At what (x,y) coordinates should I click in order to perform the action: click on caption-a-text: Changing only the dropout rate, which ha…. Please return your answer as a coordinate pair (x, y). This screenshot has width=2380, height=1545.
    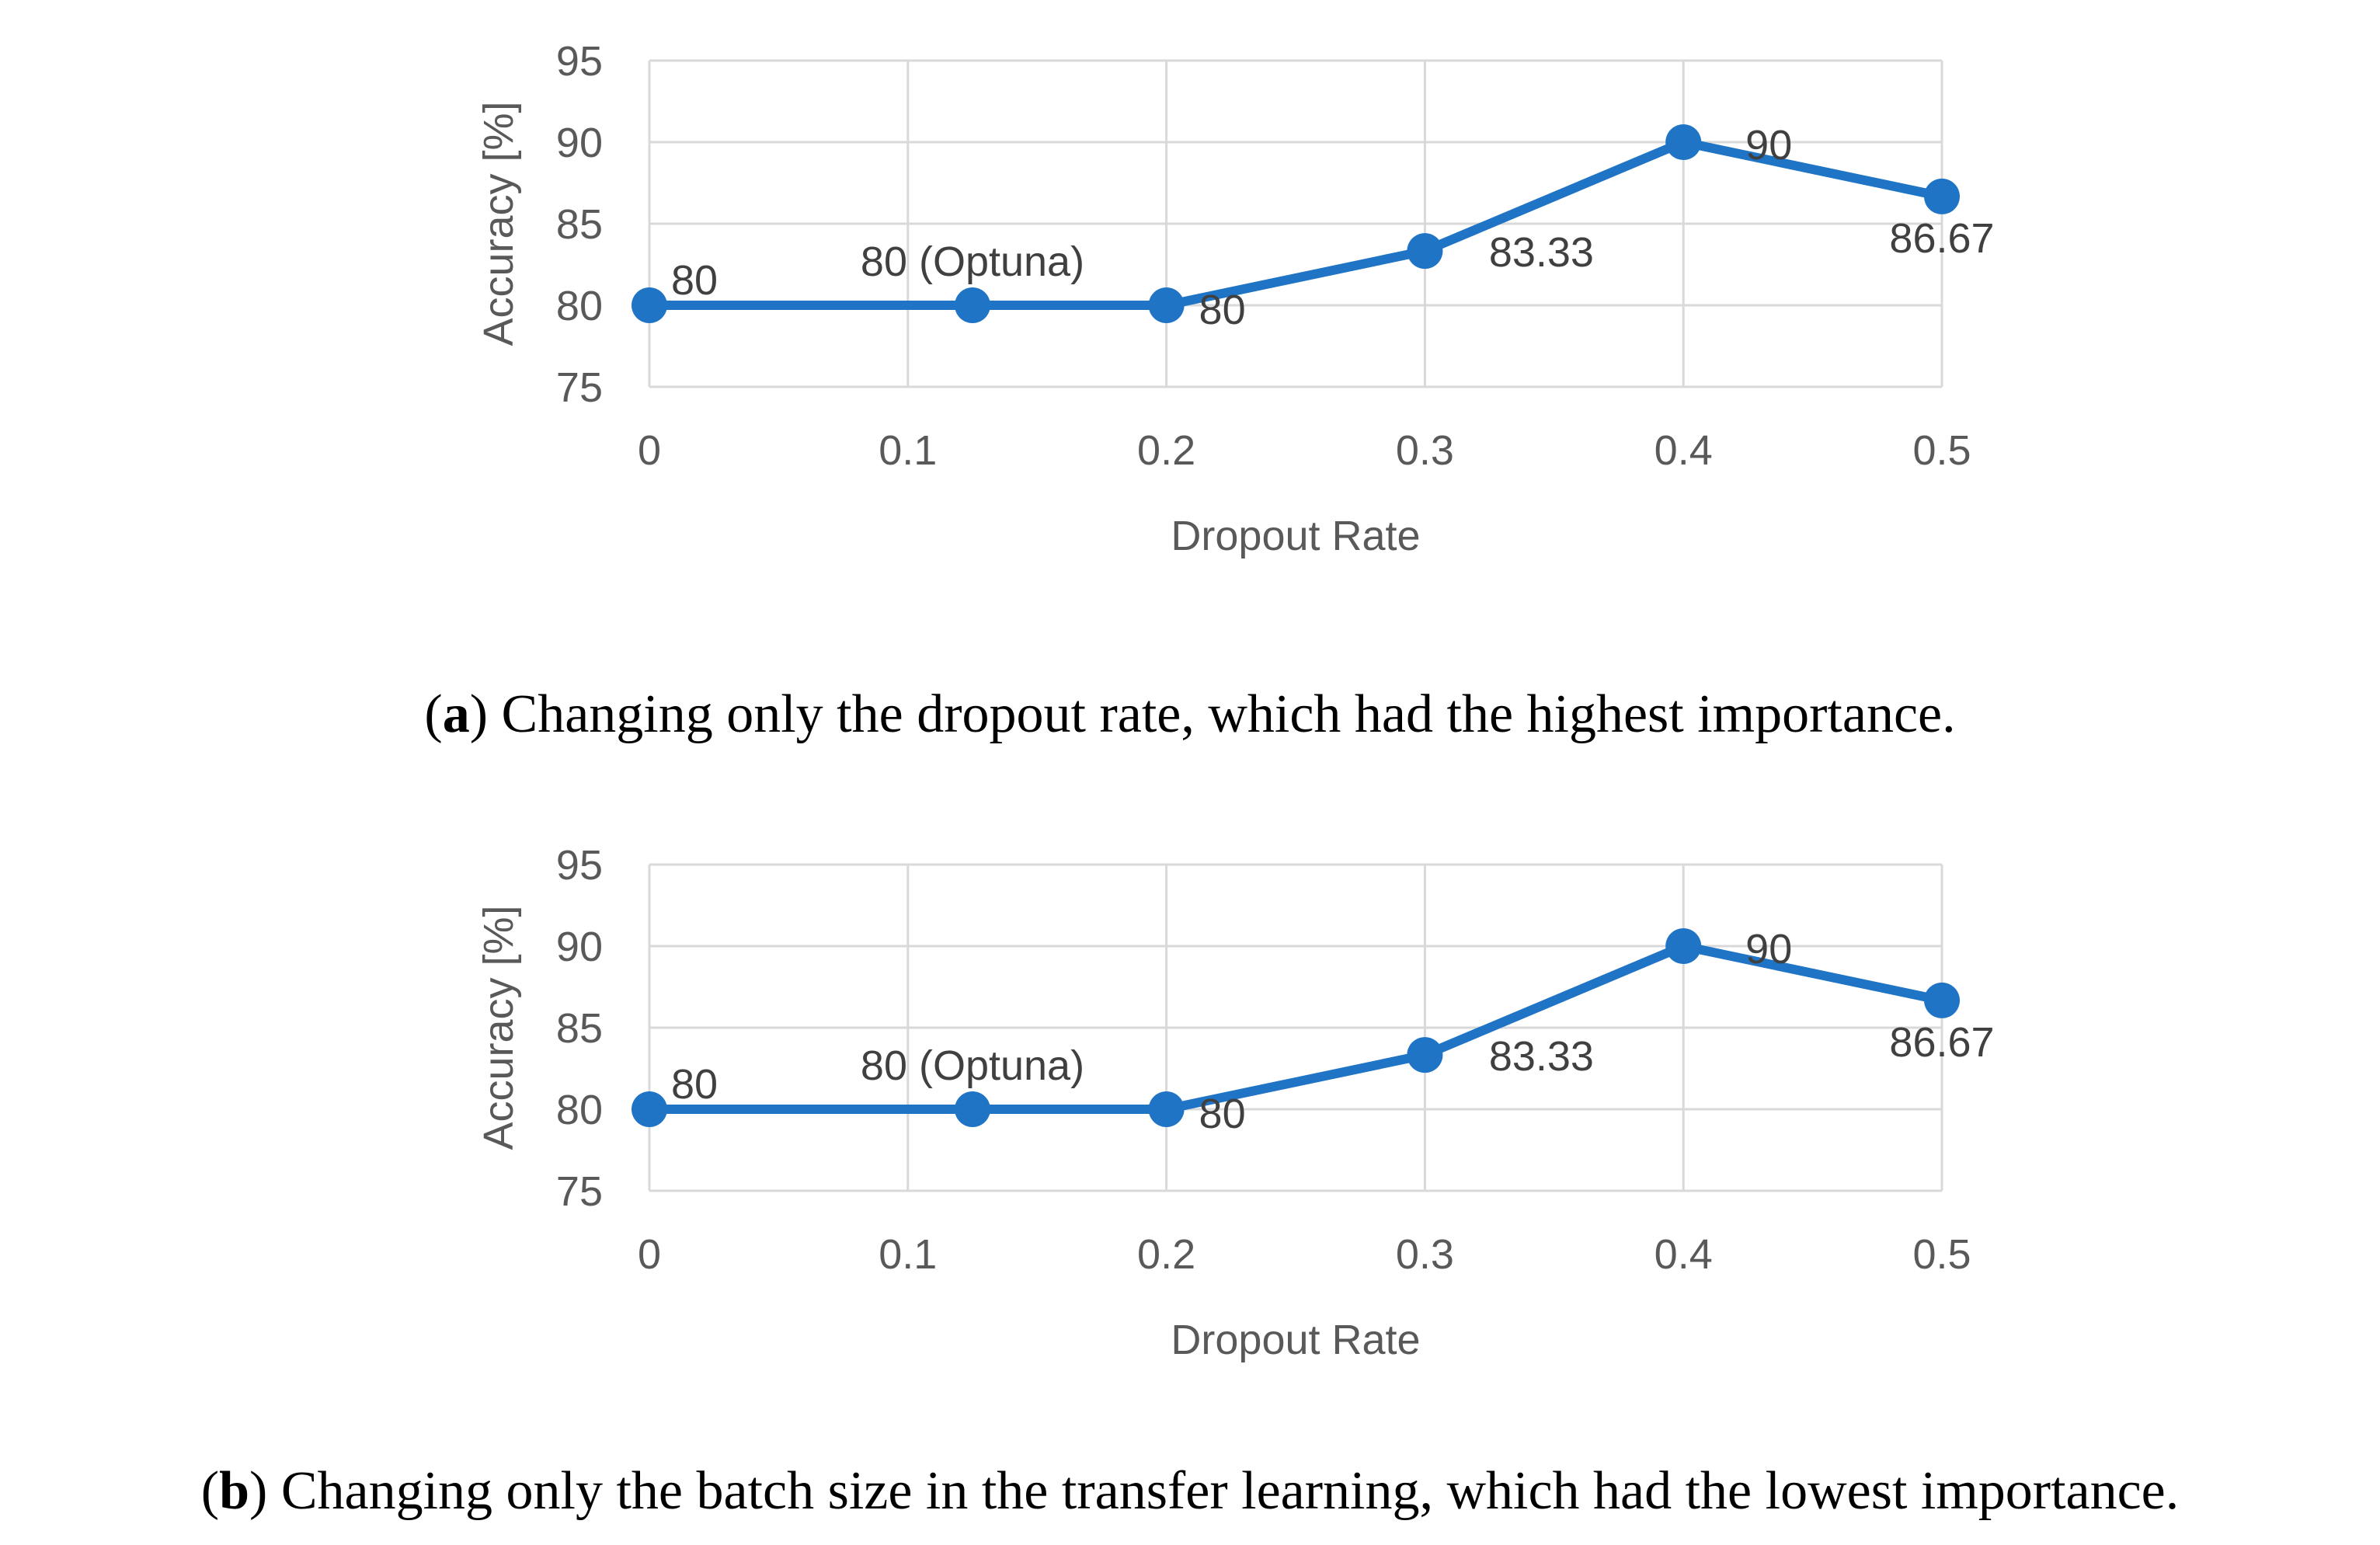
    Looking at the image, I should click on (1229, 714).